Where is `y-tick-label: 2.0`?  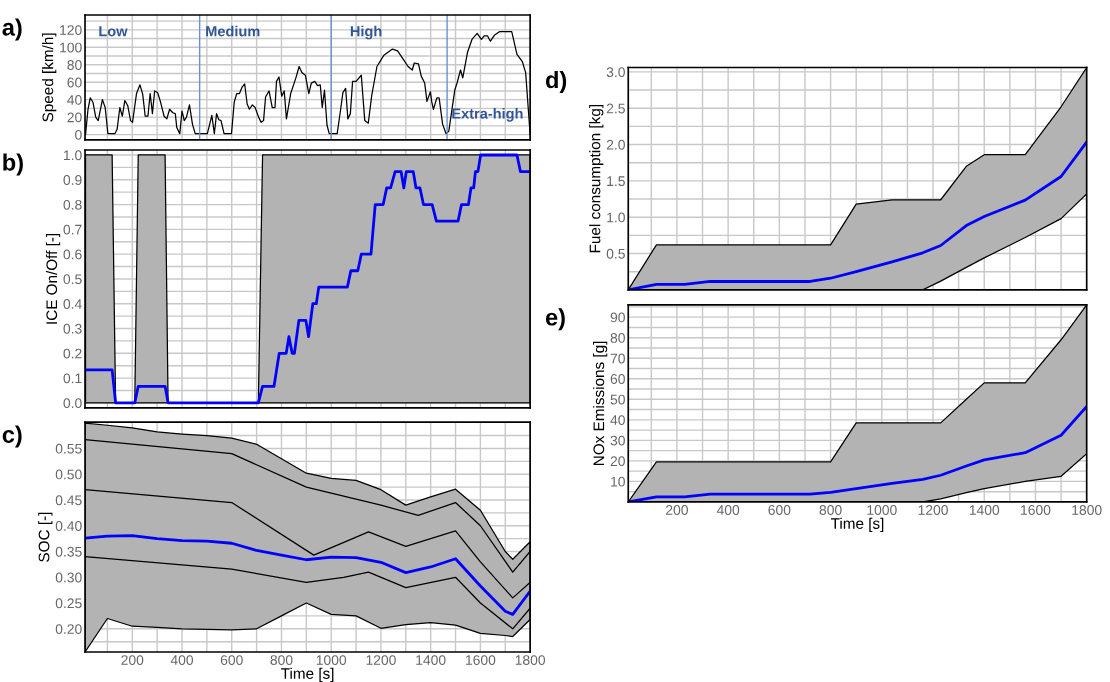
y-tick-label: 2.0 is located at coordinates (615, 144).